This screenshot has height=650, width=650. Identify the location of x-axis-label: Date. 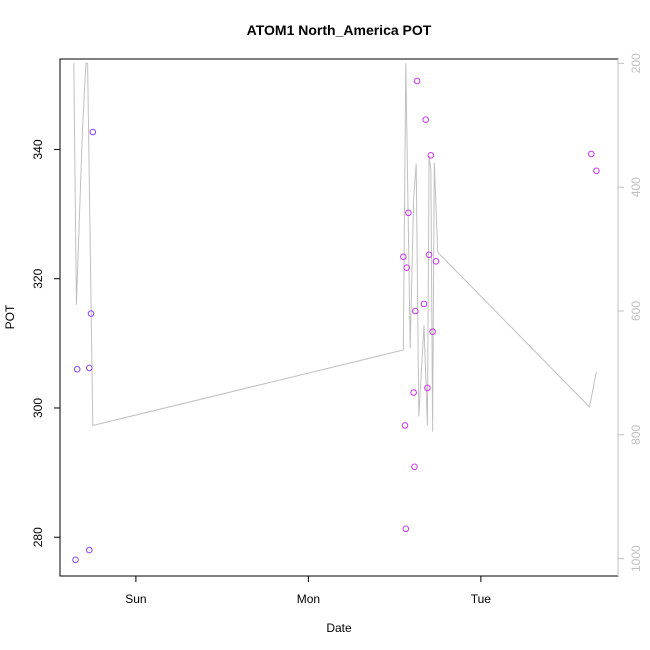
(339, 628).